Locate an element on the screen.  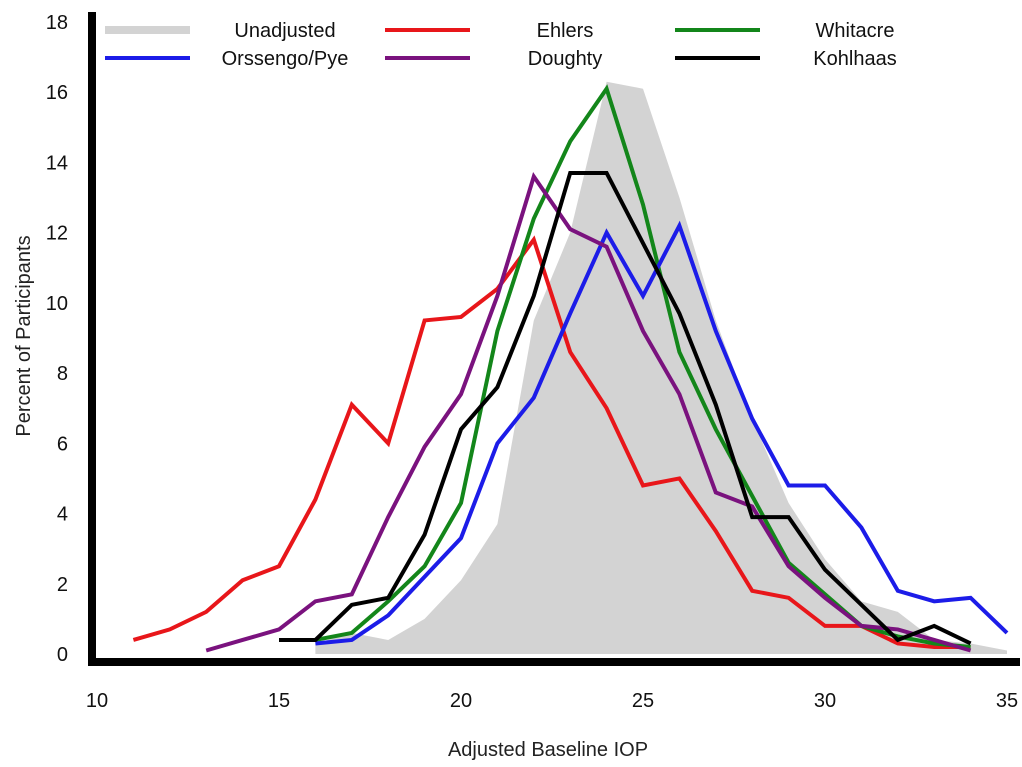
x-tick-label: 30 is located at coordinates (825, 701).